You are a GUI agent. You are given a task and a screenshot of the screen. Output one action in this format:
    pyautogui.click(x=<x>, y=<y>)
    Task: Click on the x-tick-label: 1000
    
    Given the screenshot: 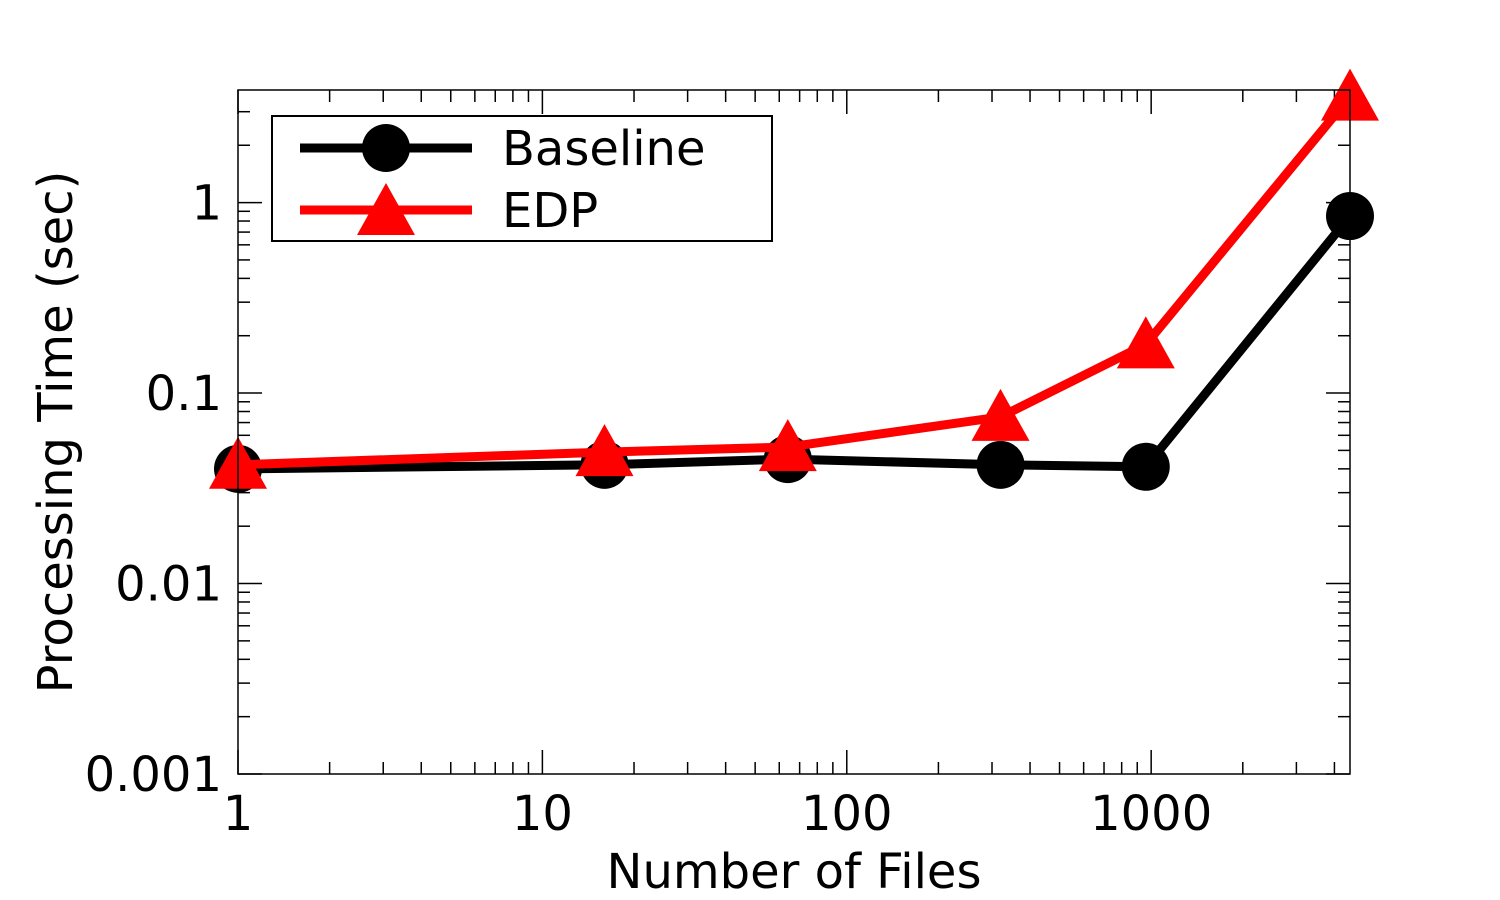 What is the action you would take?
    pyautogui.click(x=1151, y=814)
    